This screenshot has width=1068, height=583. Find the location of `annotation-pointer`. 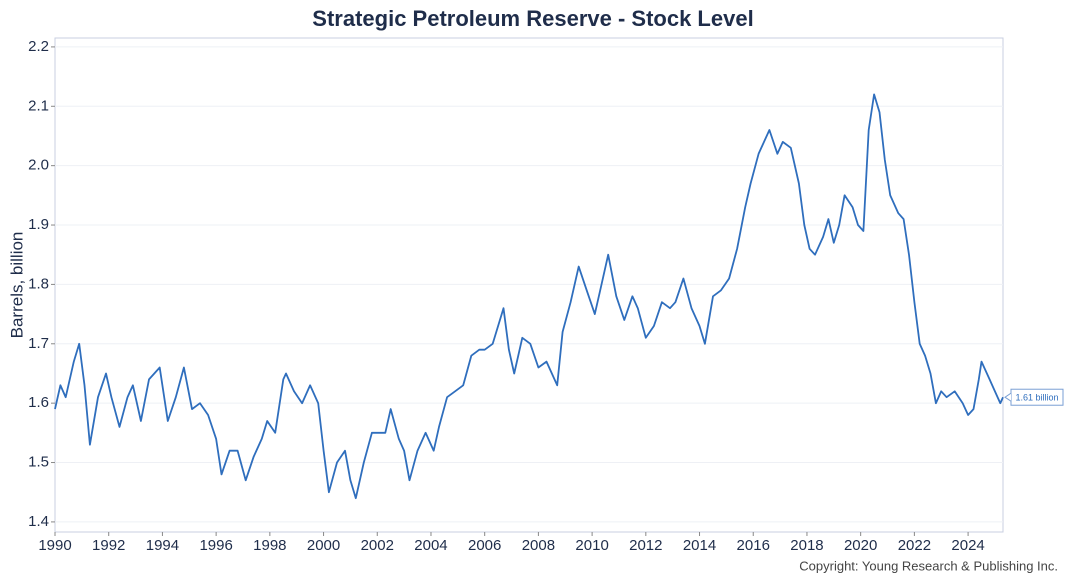

annotation-pointer is located at coordinates (1008, 397).